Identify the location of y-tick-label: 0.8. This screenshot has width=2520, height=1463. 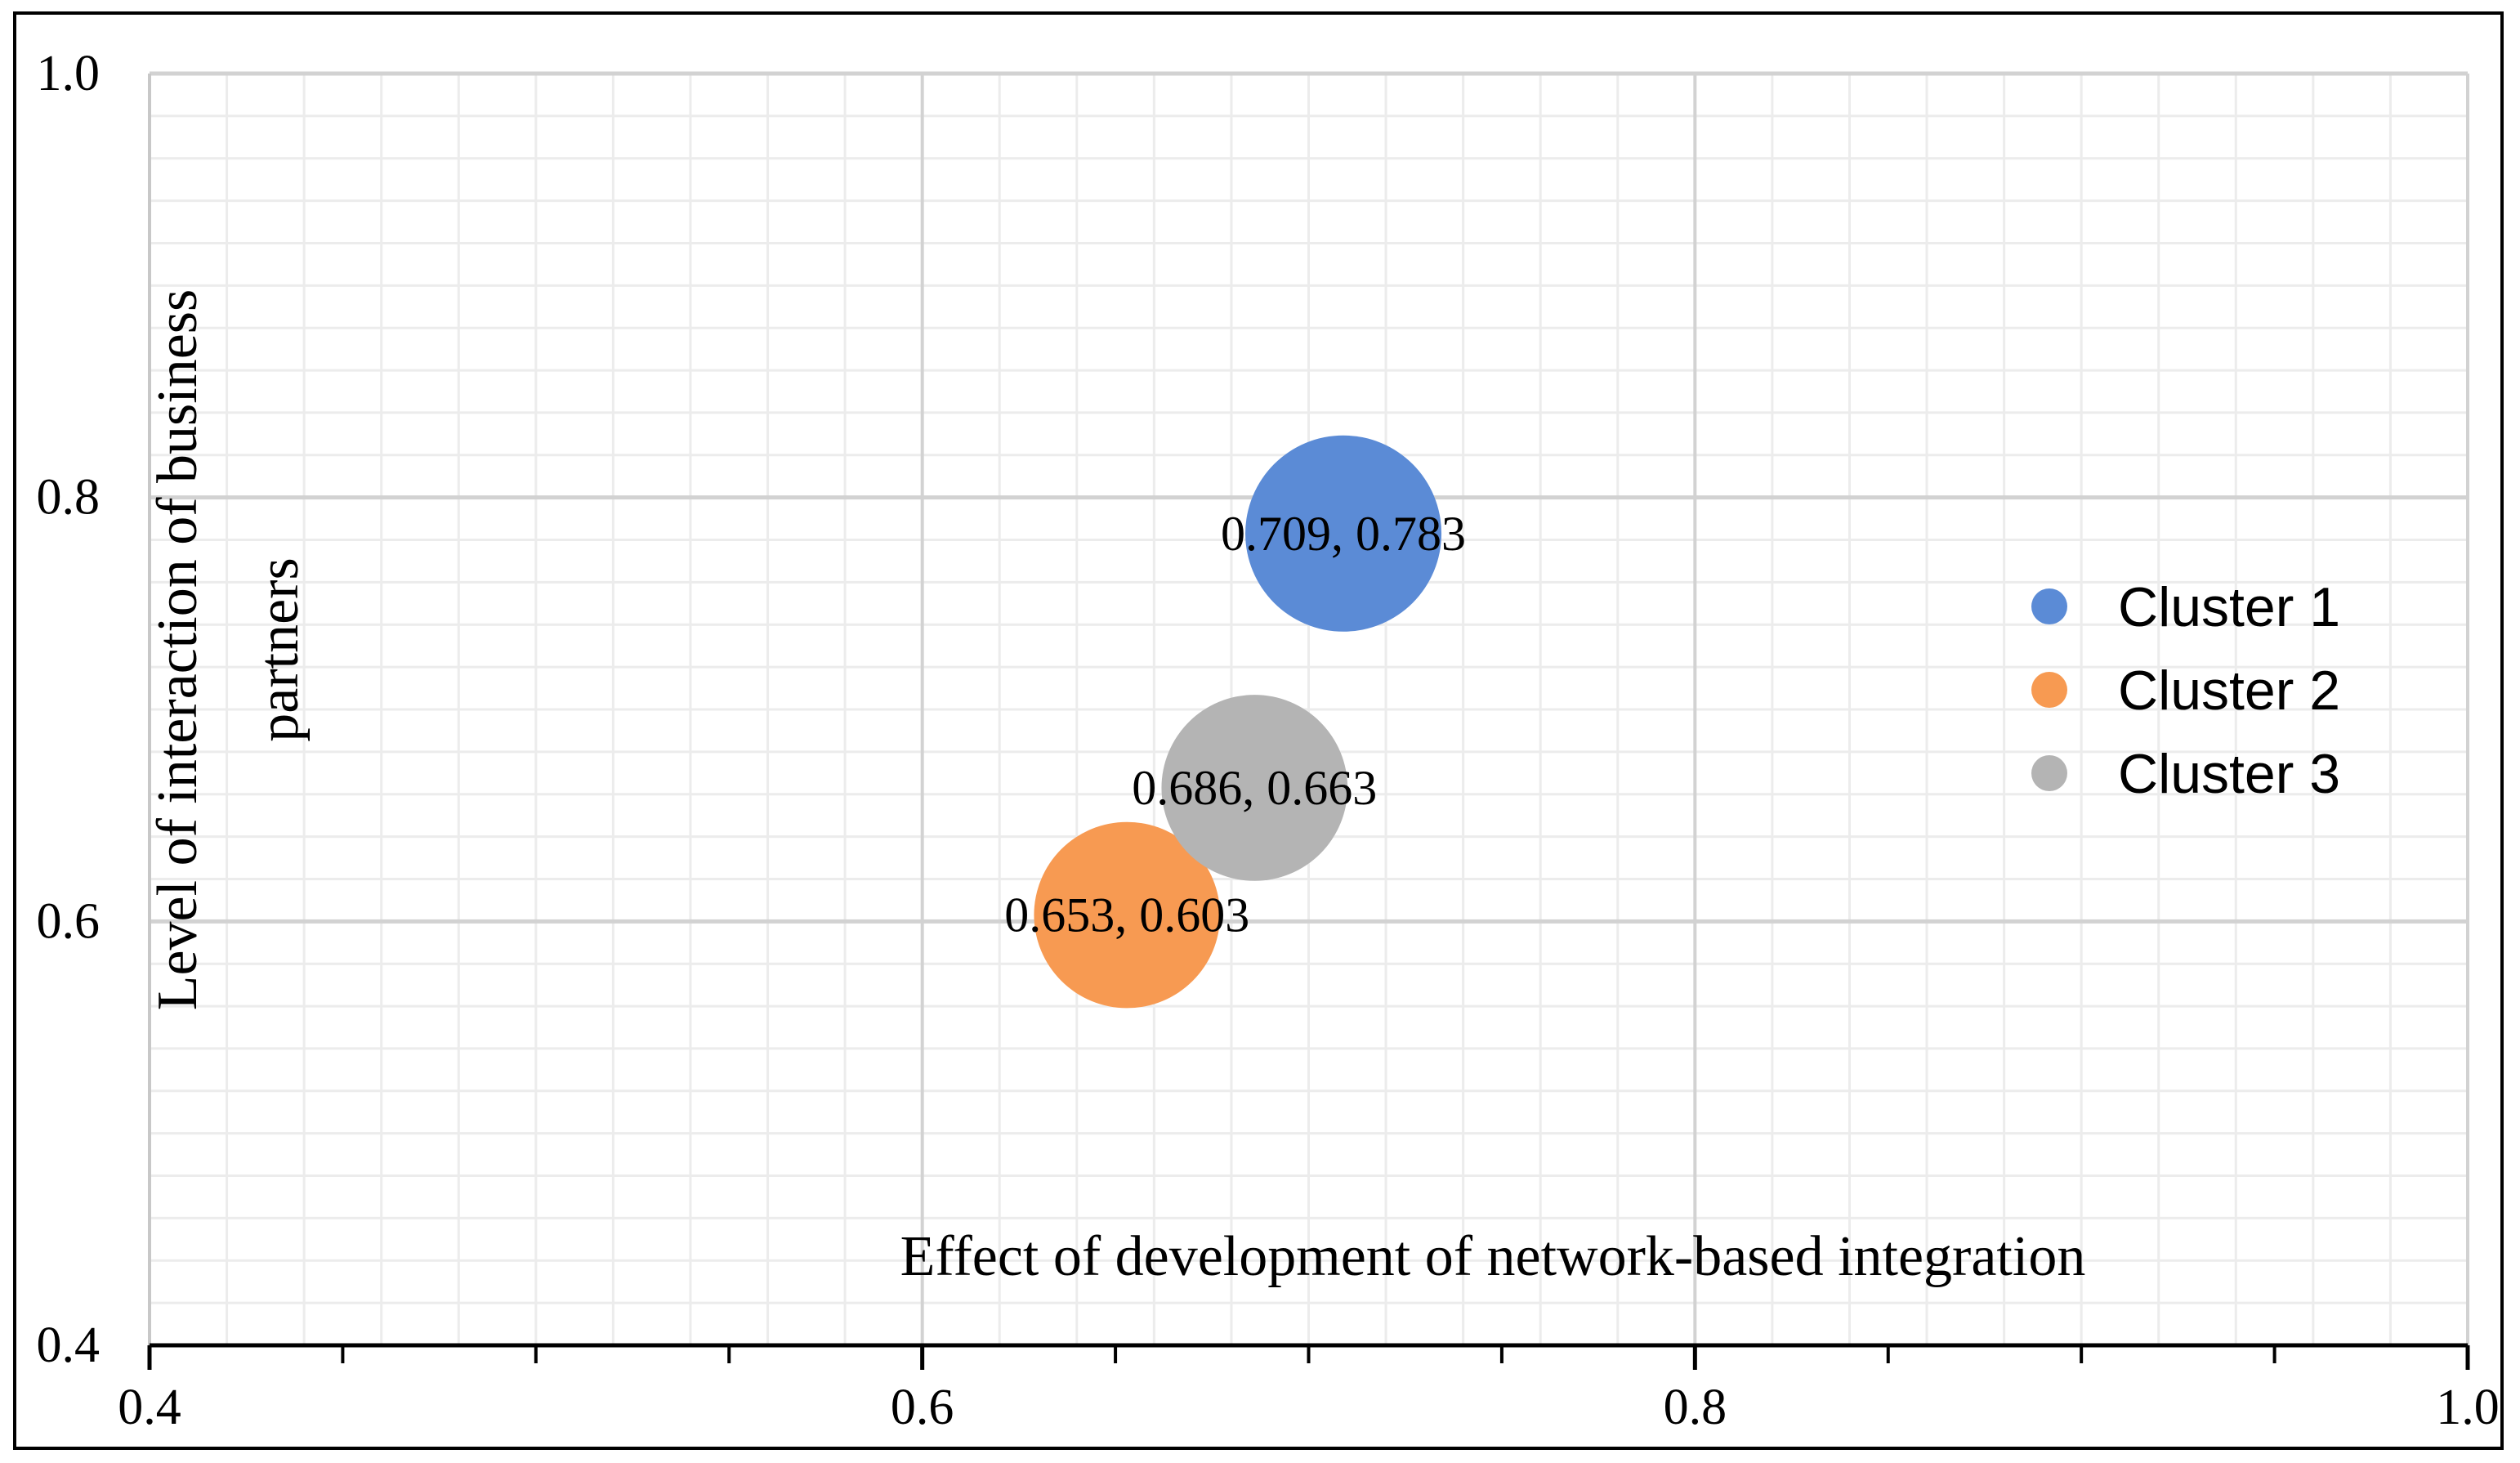
(69, 498).